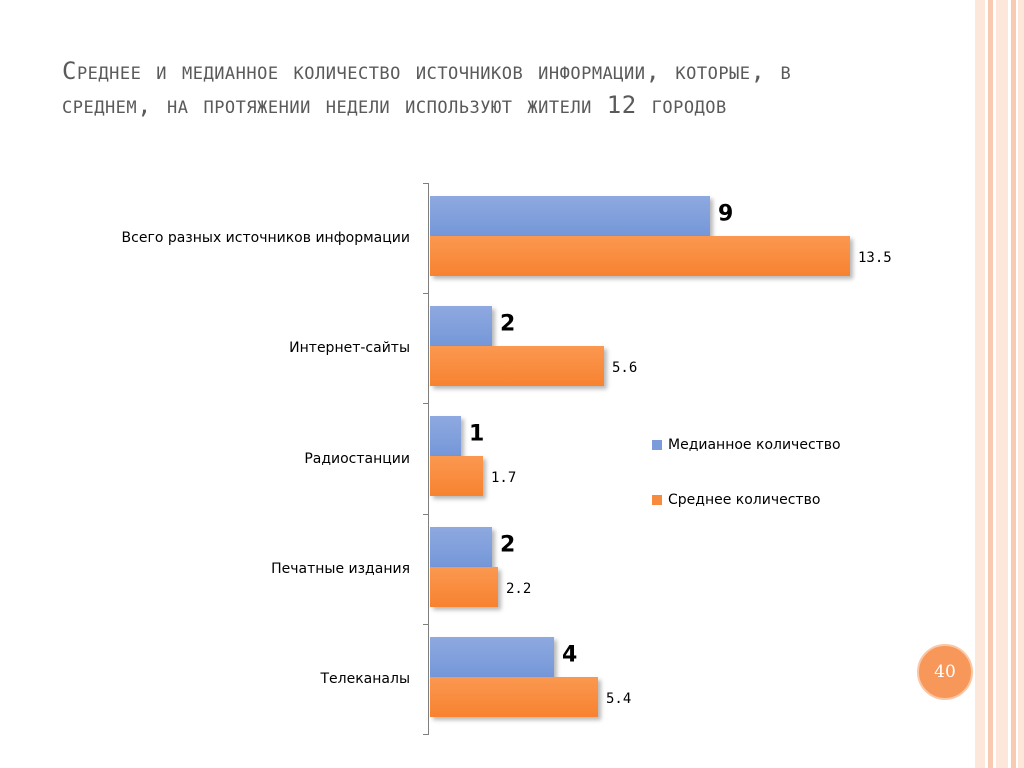 The height and width of the screenshot is (768, 1024). I want to click on legend-label-median: Медианное количество, so click(754, 445).